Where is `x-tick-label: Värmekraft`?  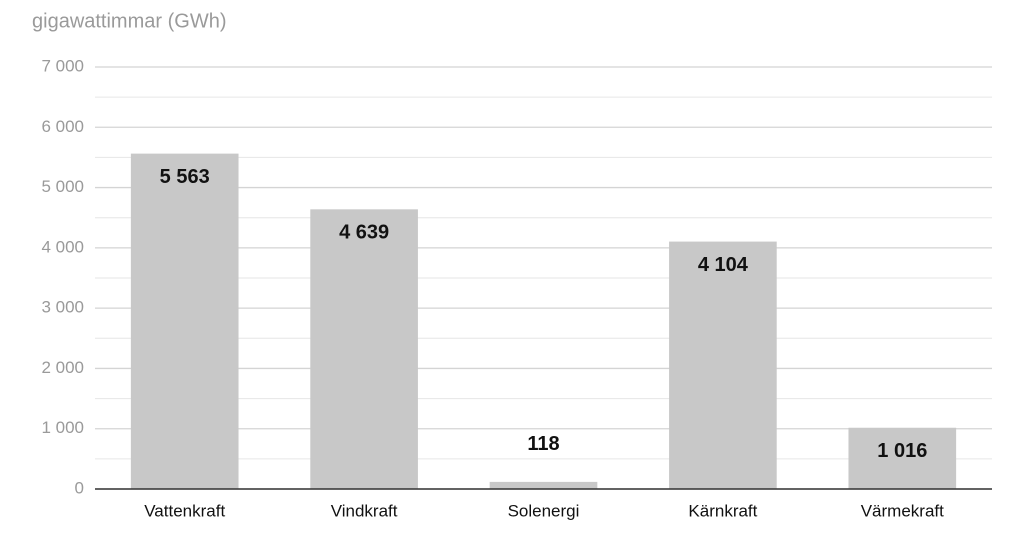
x-tick-label: Värmekraft is located at coordinates (902, 510).